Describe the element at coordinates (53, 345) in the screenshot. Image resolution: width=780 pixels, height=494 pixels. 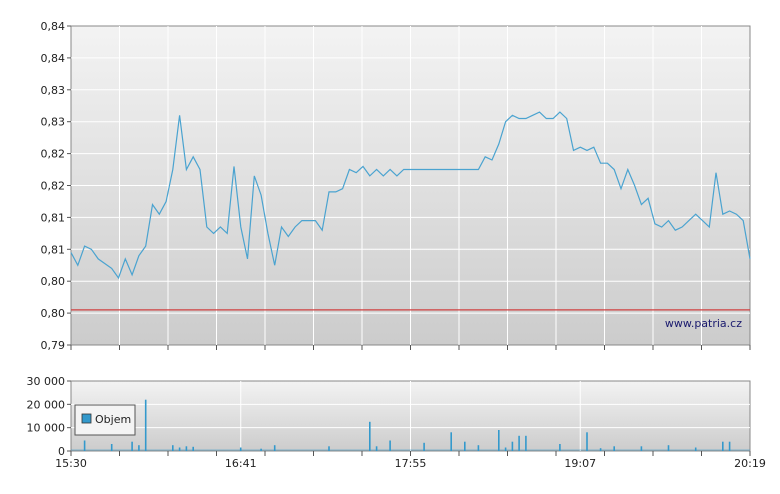
I see `y-tick-label: 0,79` at that location.